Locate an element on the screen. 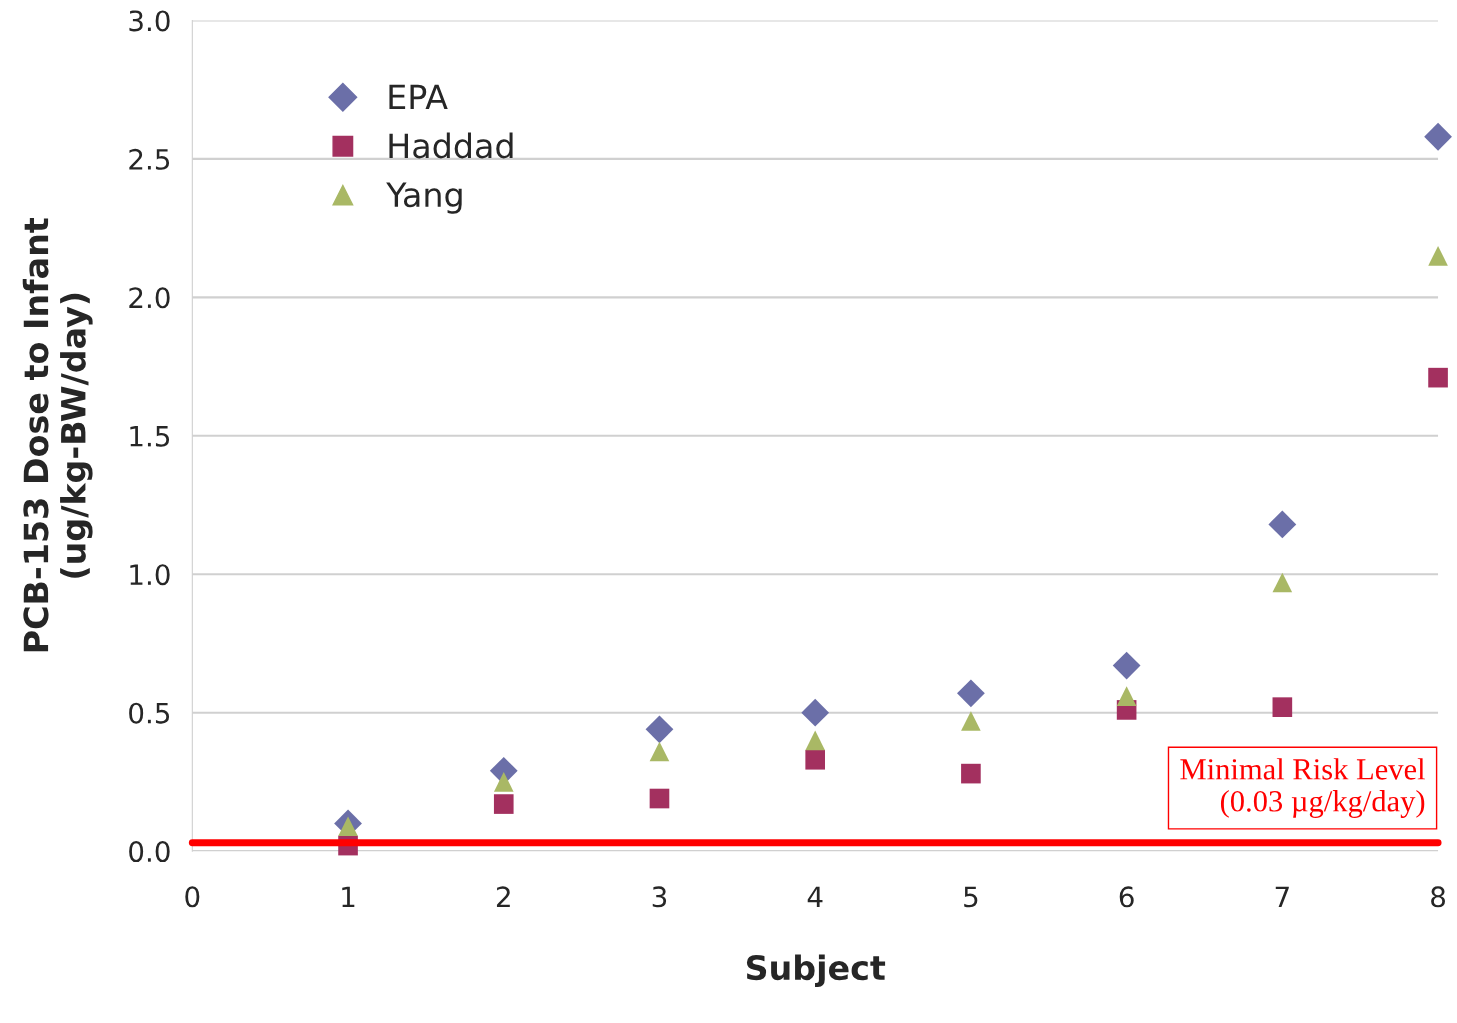 The height and width of the screenshot is (1023, 1457). x-tick-label: 8 is located at coordinates (1438, 897).